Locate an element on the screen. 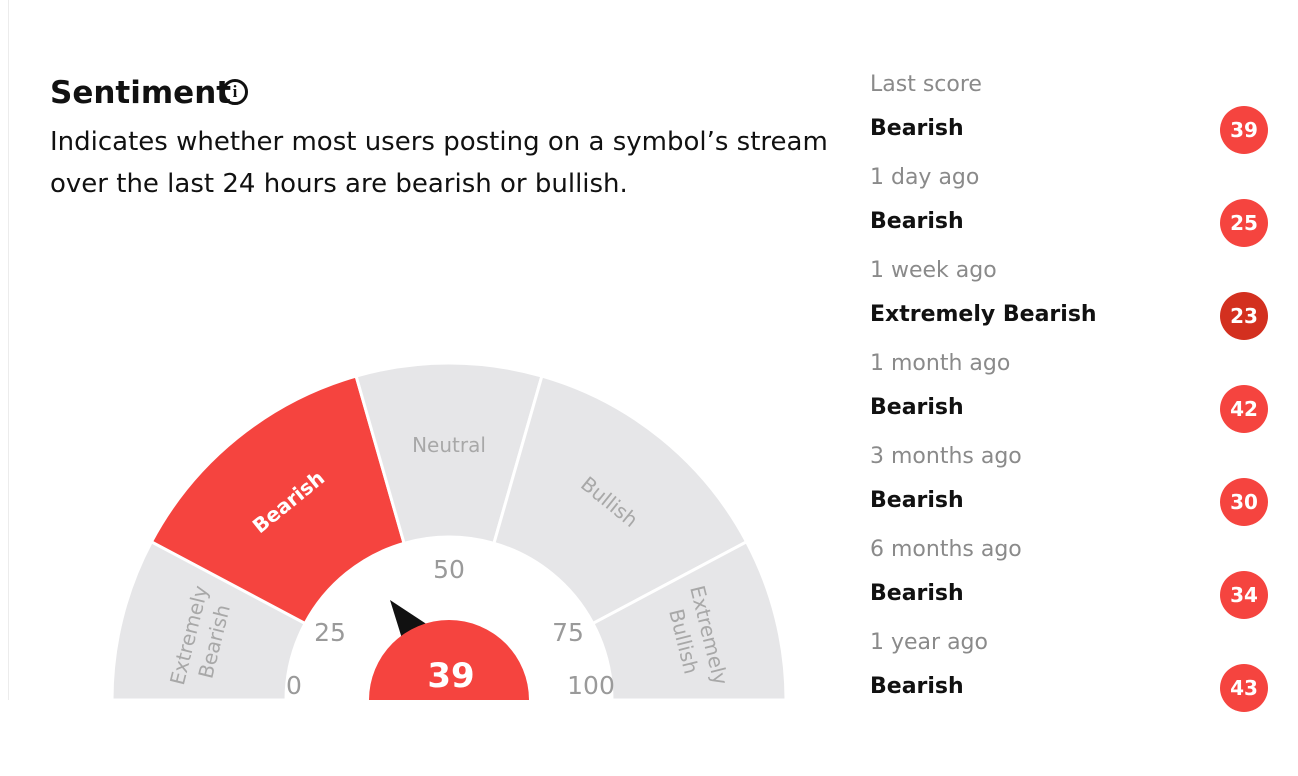 The width and height of the screenshot is (1298, 776). score-badge: 30 is located at coordinates (1244, 502).